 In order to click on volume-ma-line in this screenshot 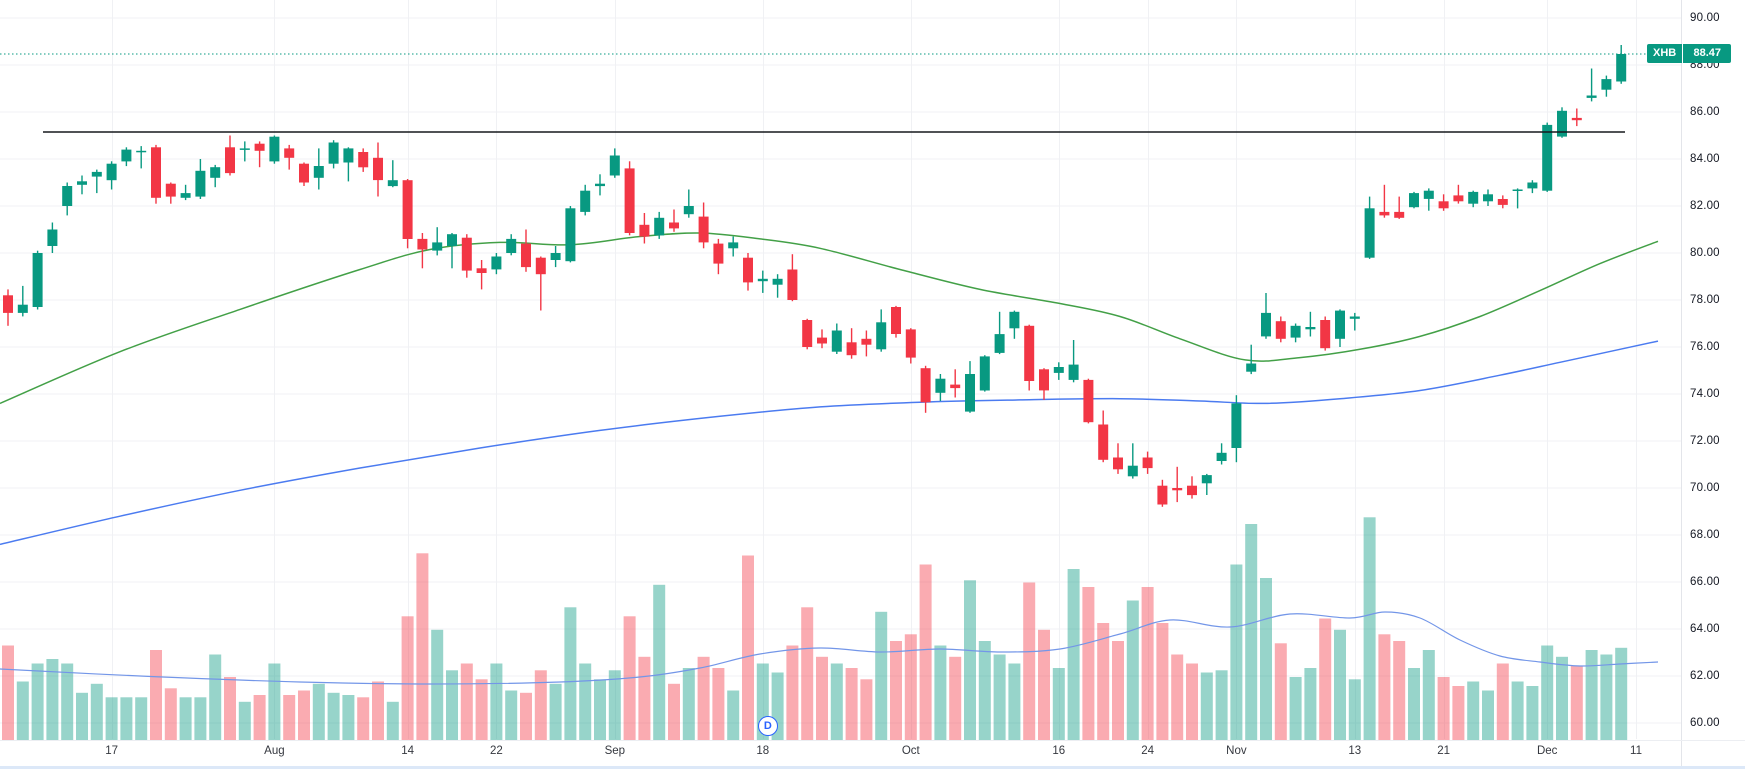, I will do `click(829, 648)`.